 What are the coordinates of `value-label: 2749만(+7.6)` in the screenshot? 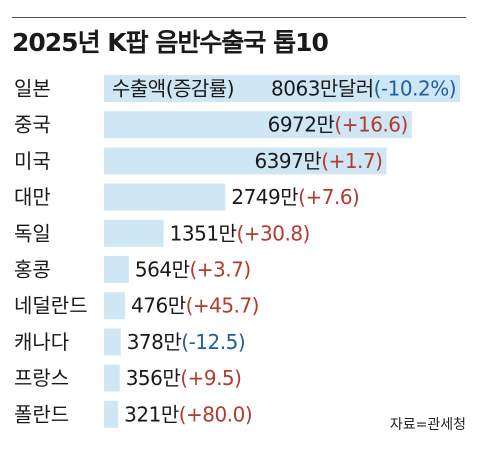 It's located at (295, 197).